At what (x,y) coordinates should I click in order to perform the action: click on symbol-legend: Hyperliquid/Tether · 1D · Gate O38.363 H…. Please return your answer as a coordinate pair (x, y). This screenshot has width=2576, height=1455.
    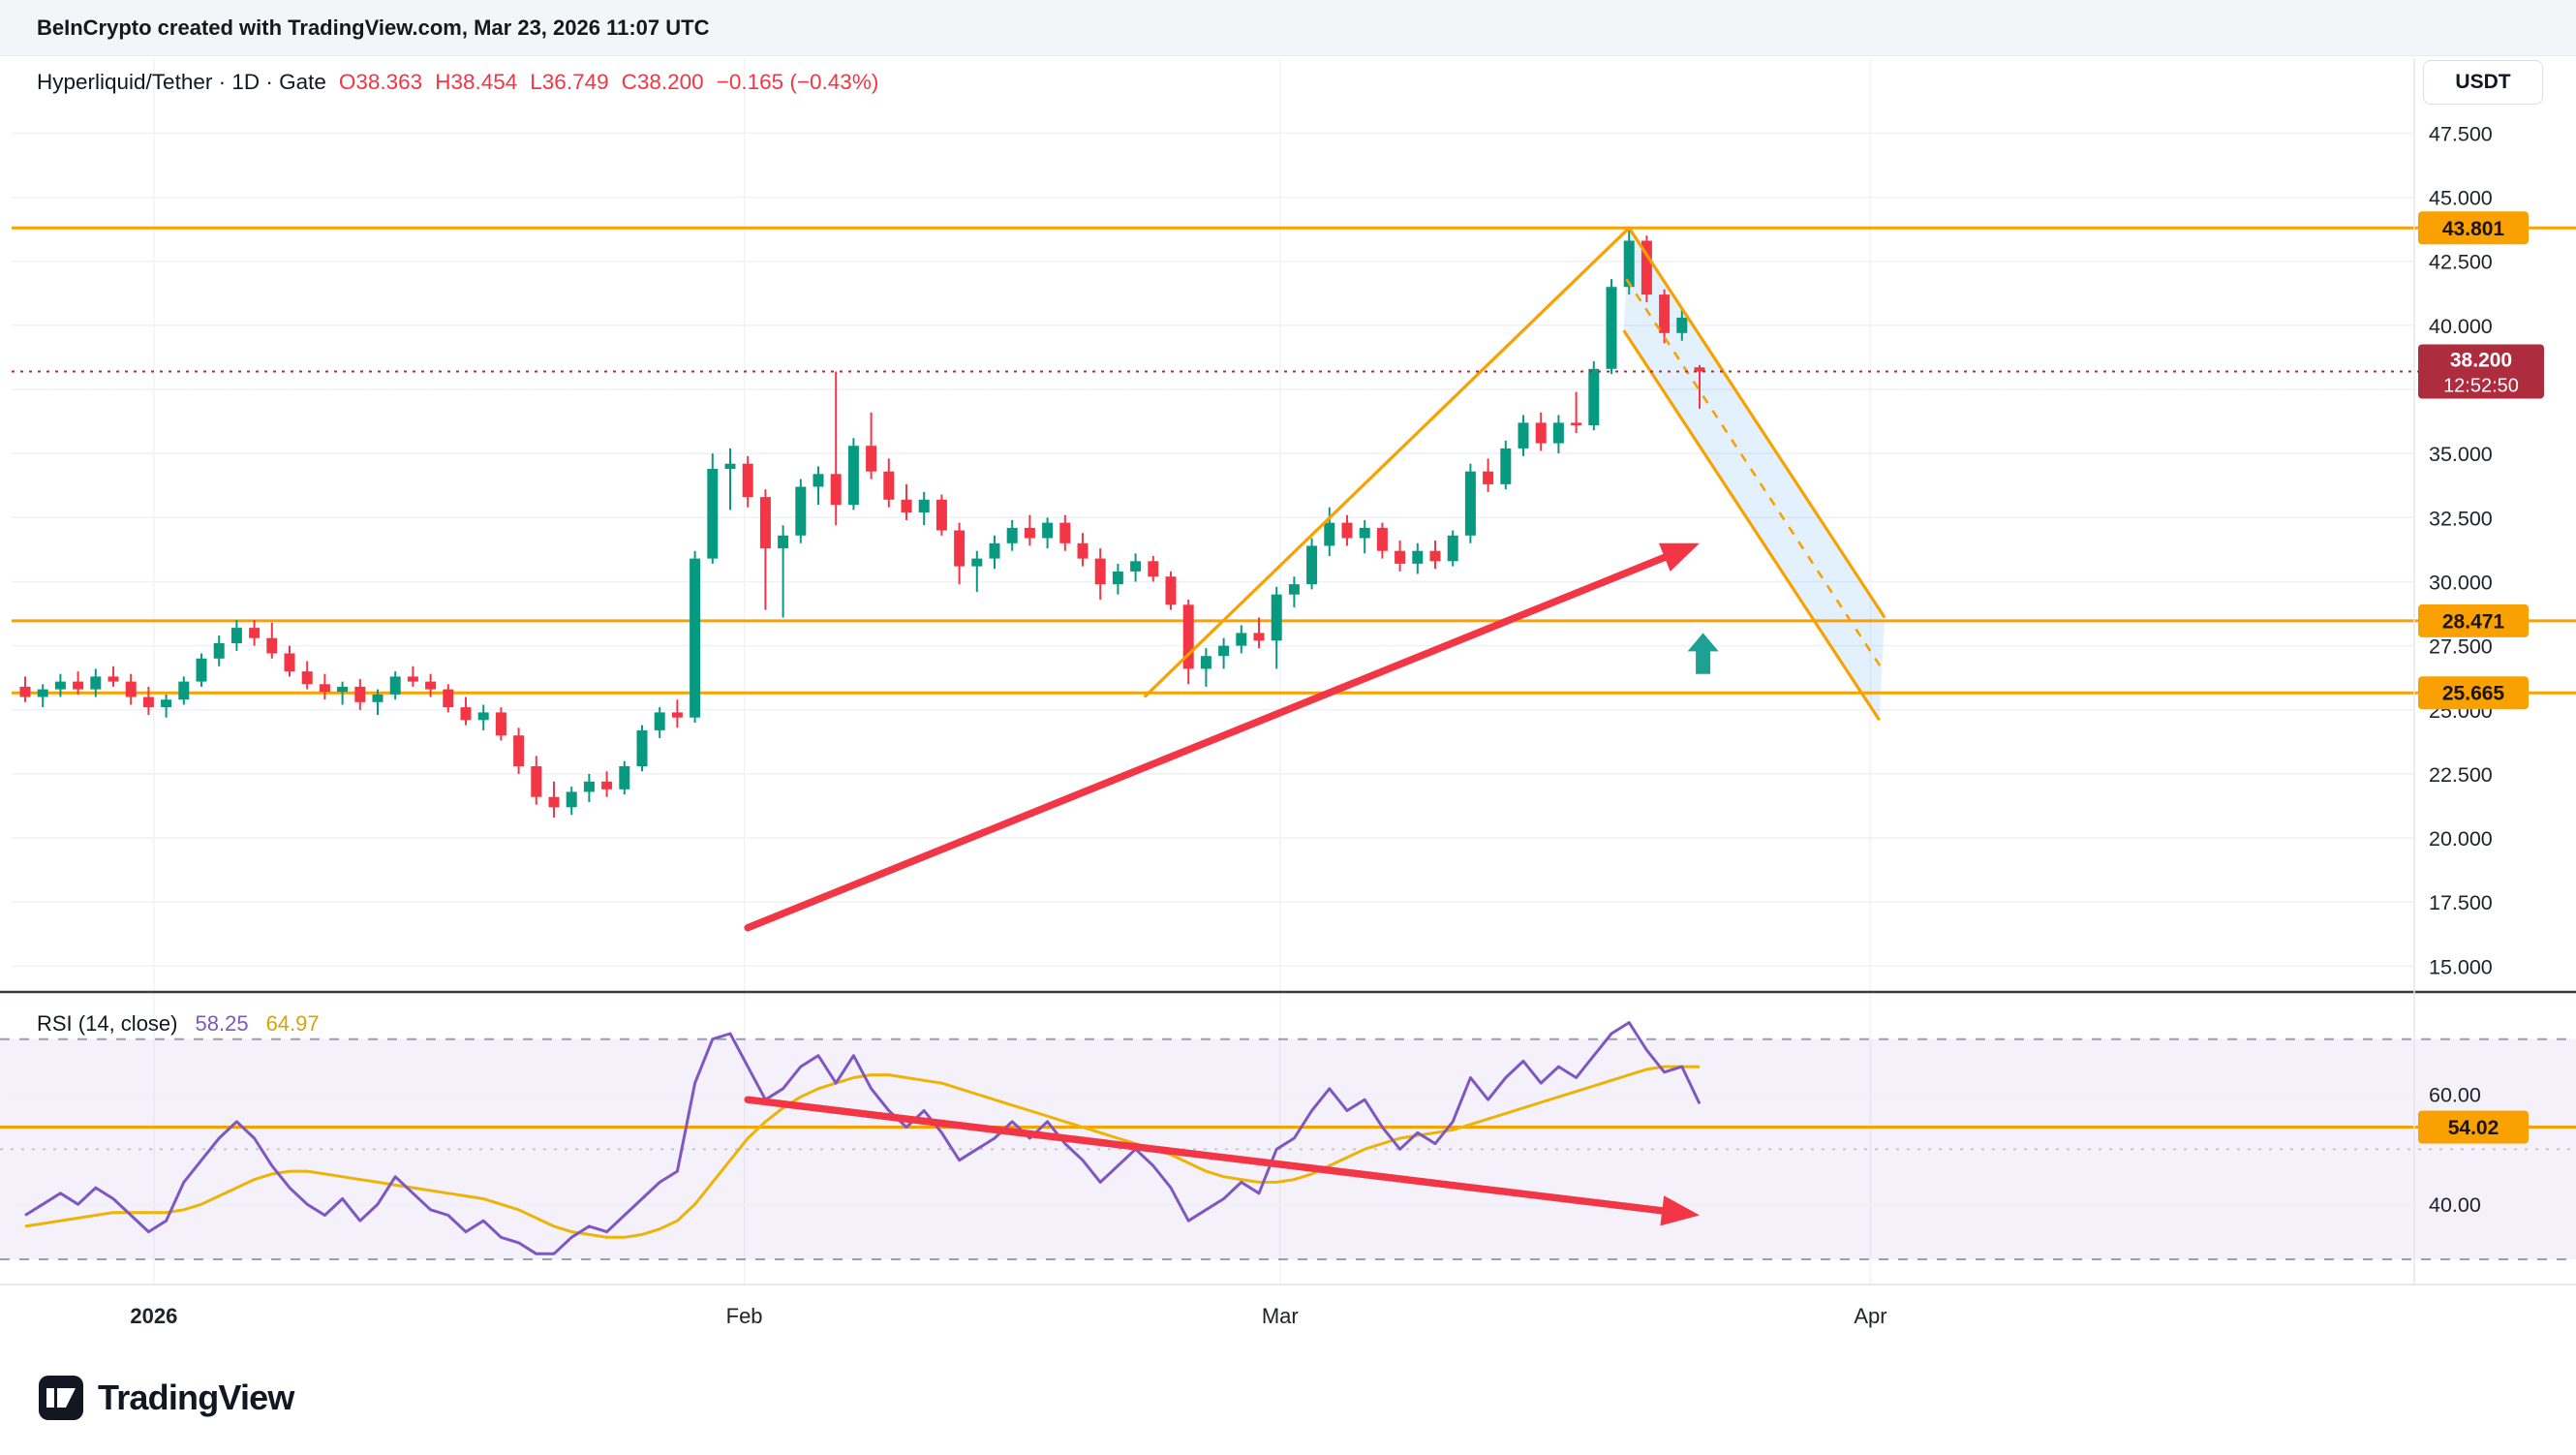
    Looking at the image, I should click on (457, 83).